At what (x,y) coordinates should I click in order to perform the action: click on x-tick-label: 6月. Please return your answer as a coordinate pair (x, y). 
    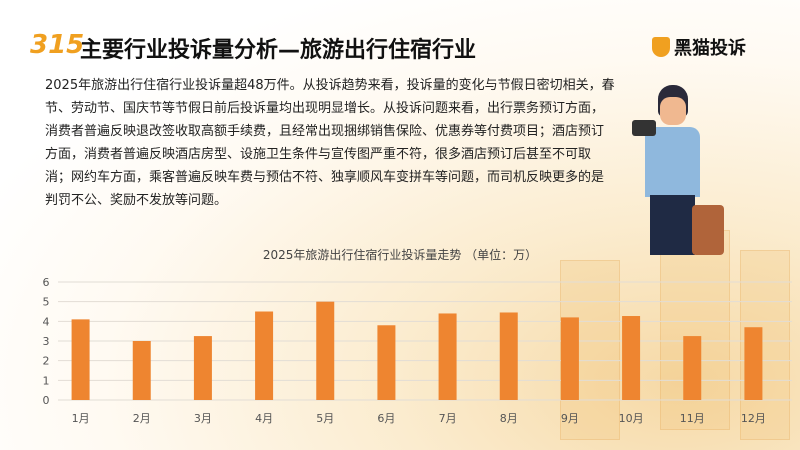
    Looking at the image, I should click on (386, 418).